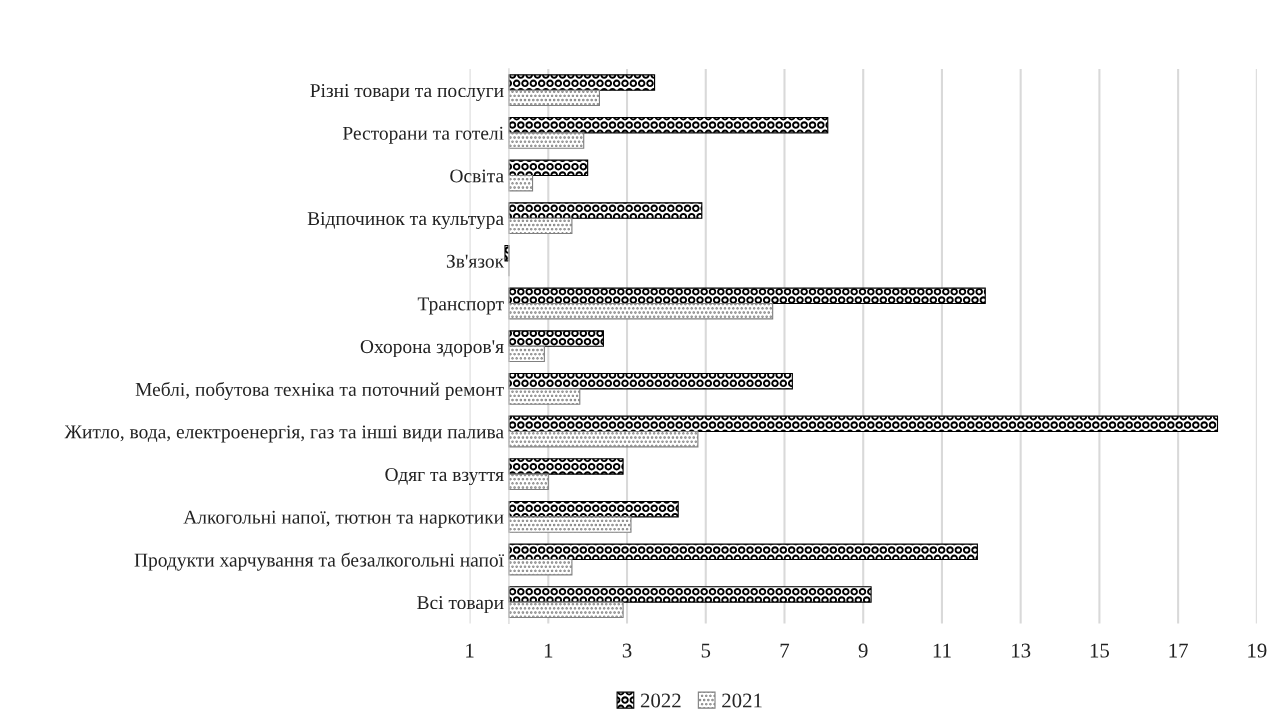  I want to click on x-tick-label: 7, so click(785, 650).